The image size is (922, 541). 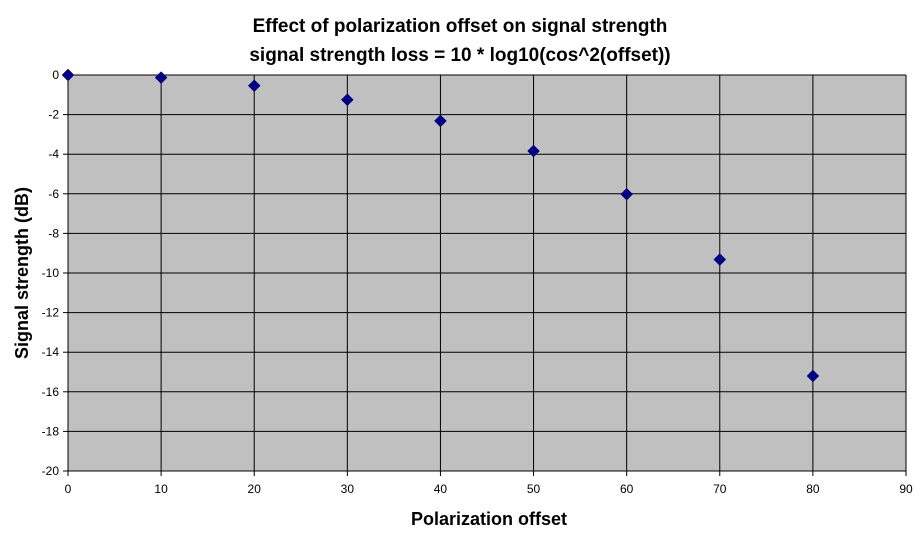 I want to click on x-tick-label: 80, so click(x=813, y=489).